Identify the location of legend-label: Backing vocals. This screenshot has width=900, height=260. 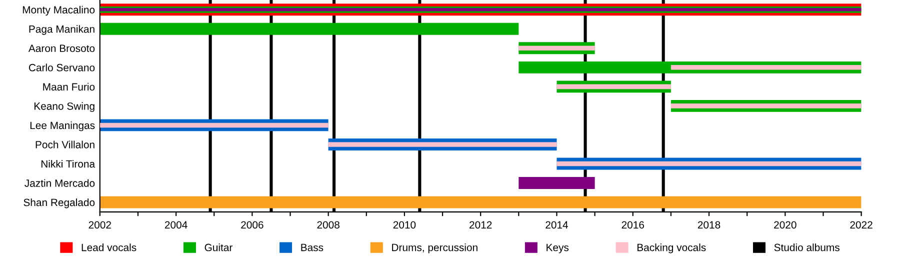
(671, 249).